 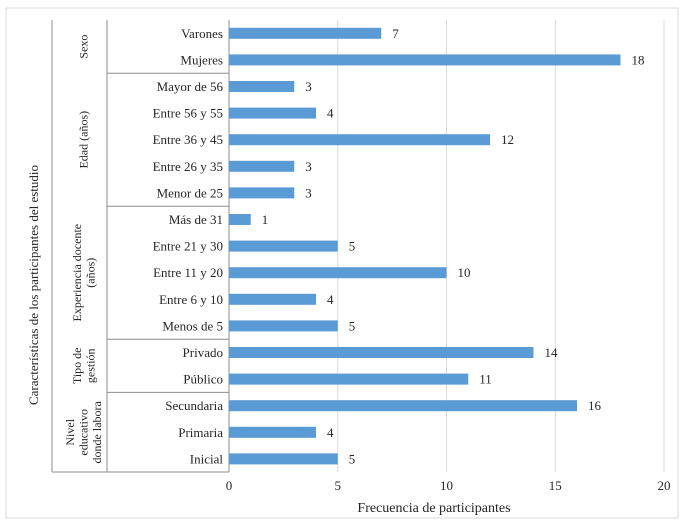 What do you see at coordinates (191, 299) in the screenshot?
I see `category-label: Entre 6 y 10` at bounding box center [191, 299].